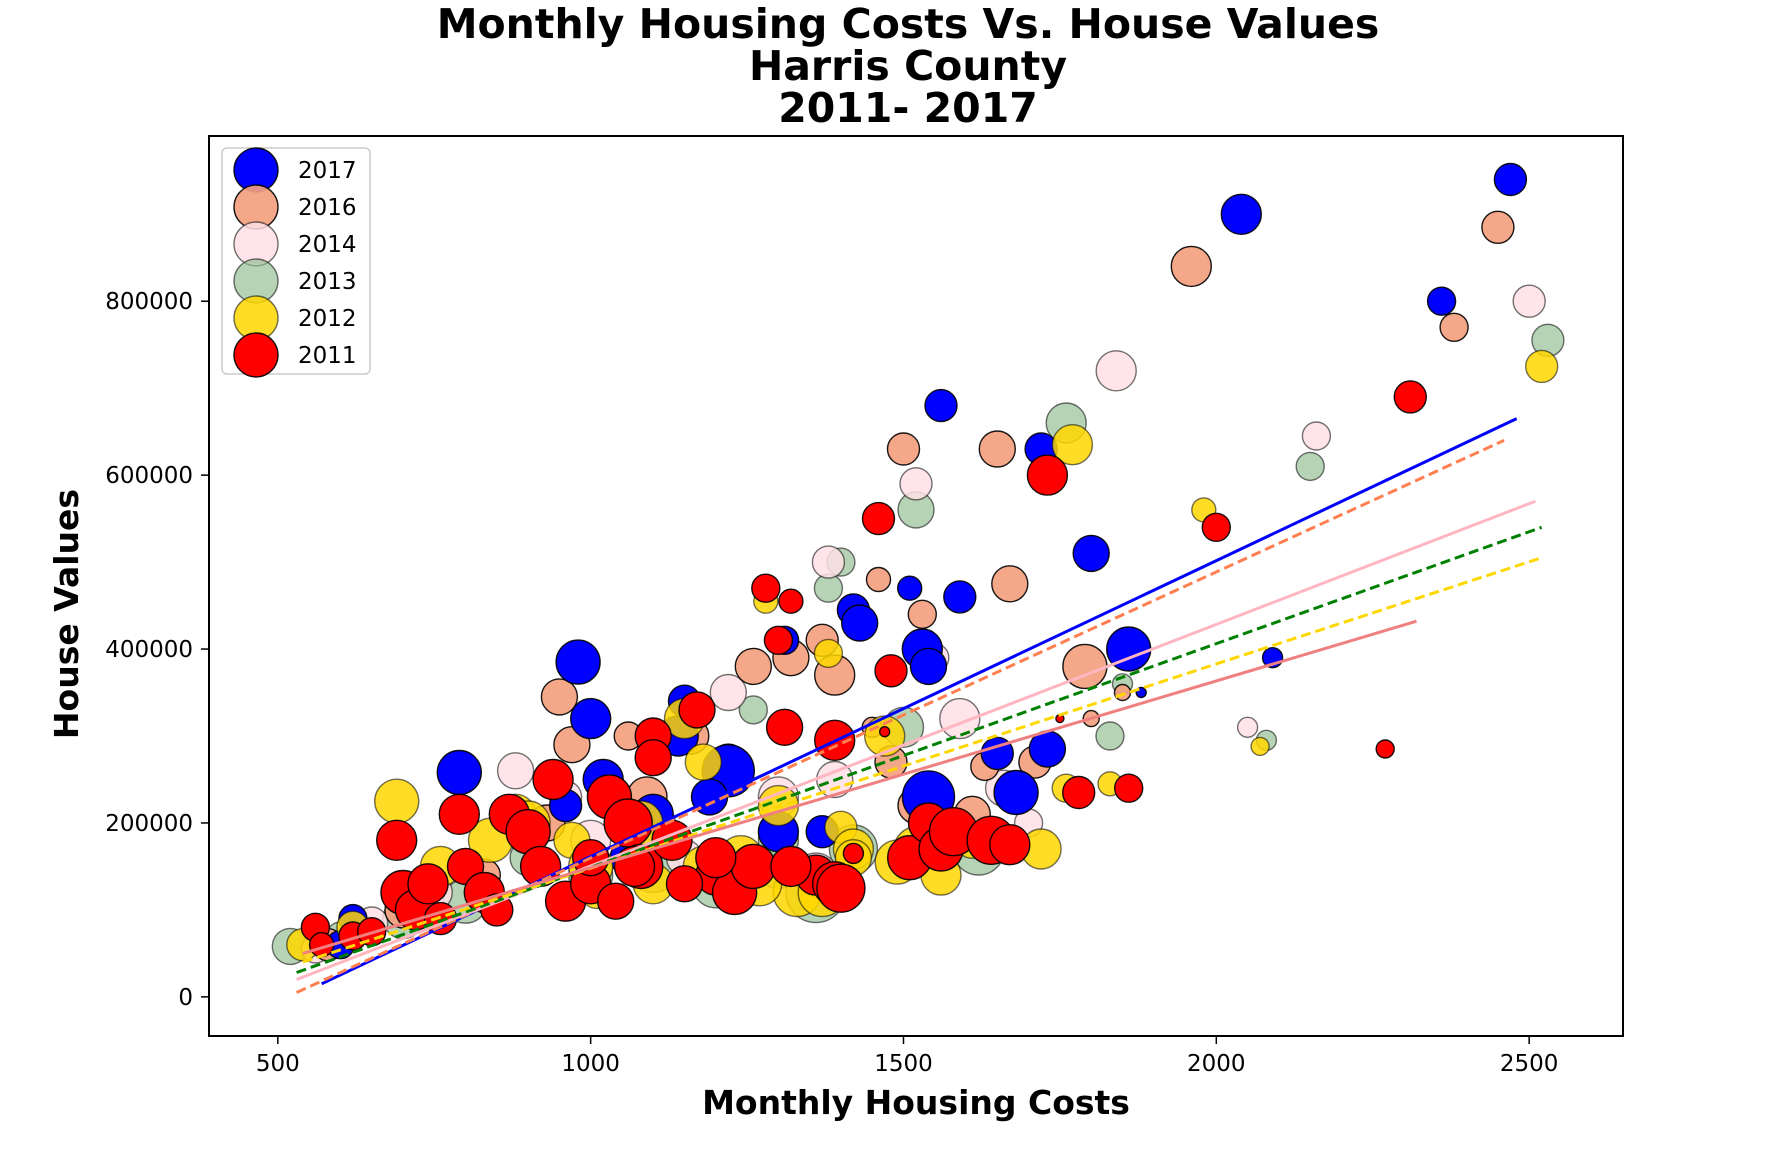  Describe the element at coordinates (903, 1064) in the screenshot. I see `x-tick-label-1500: 1500` at that location.